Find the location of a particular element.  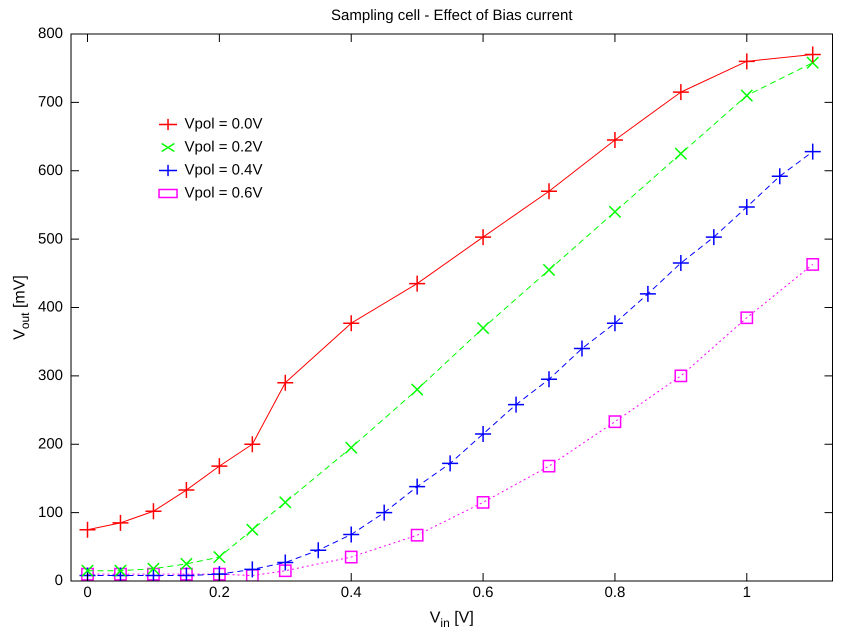

y-axis-title: Vout [mV] is located at coordinates (21, 307).